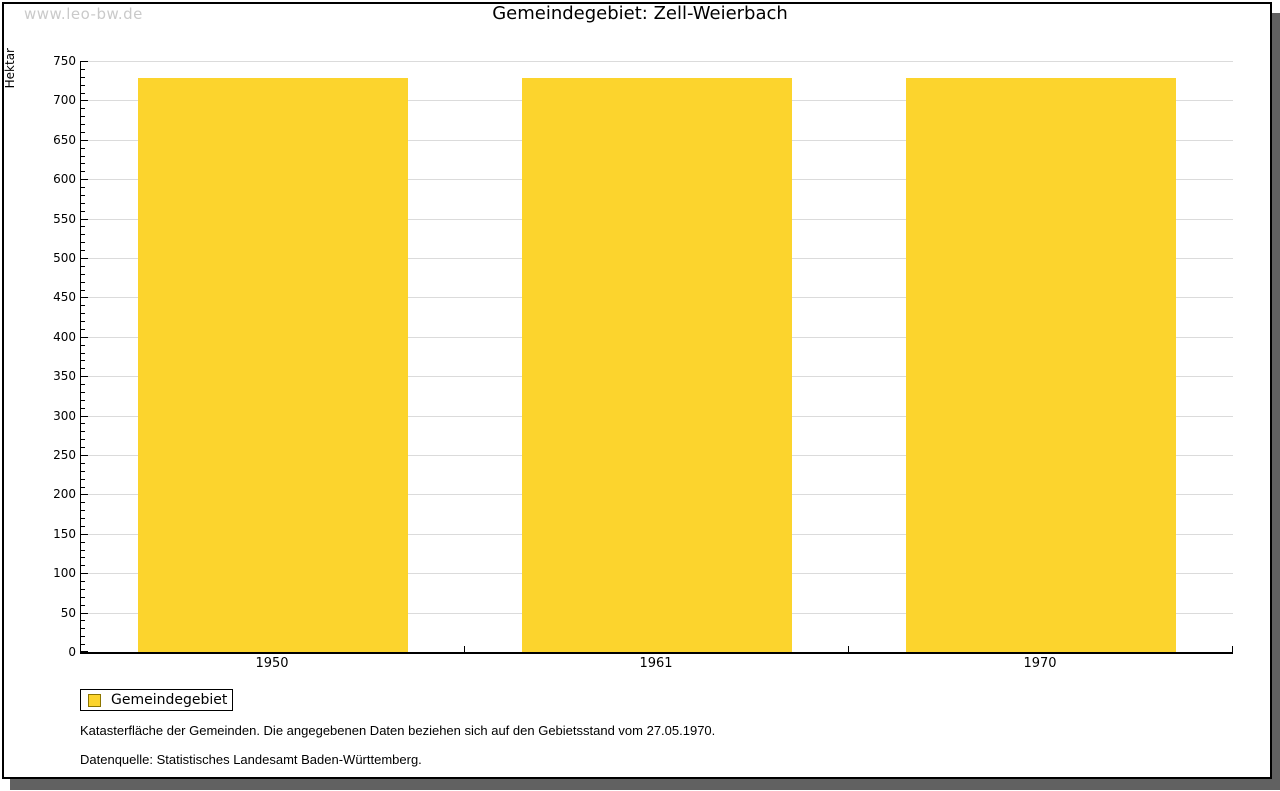  What do you see at coordinates (64, 61) in the screenshot?
I see `y-axis-tick-label: 750` at bounding box center [64, 61].